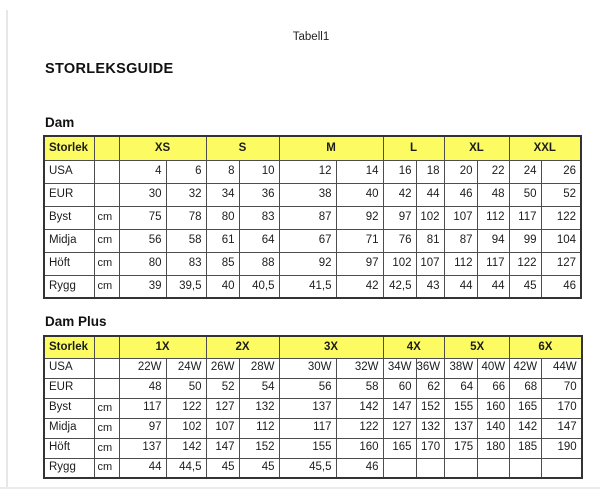  What do you see at coordinates (69, 468) in the screenshot?
I see `row-label: Rygg` at bounding box center [69, 468].